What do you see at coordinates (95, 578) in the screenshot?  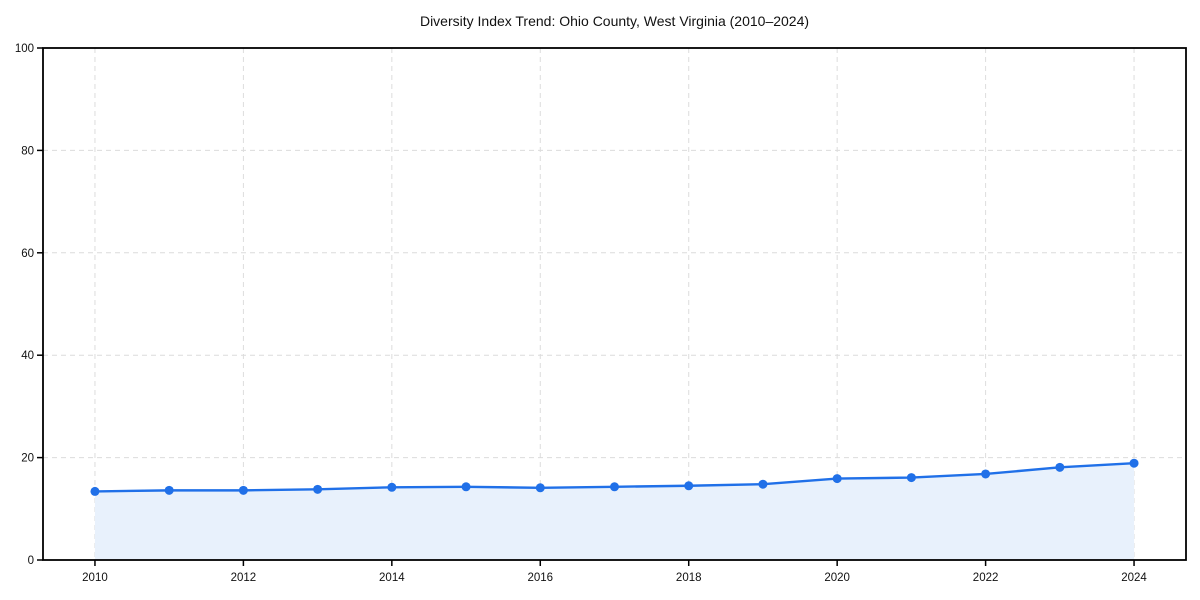 I see `x-tick-label: 2010` at bounding box center [95, 578].